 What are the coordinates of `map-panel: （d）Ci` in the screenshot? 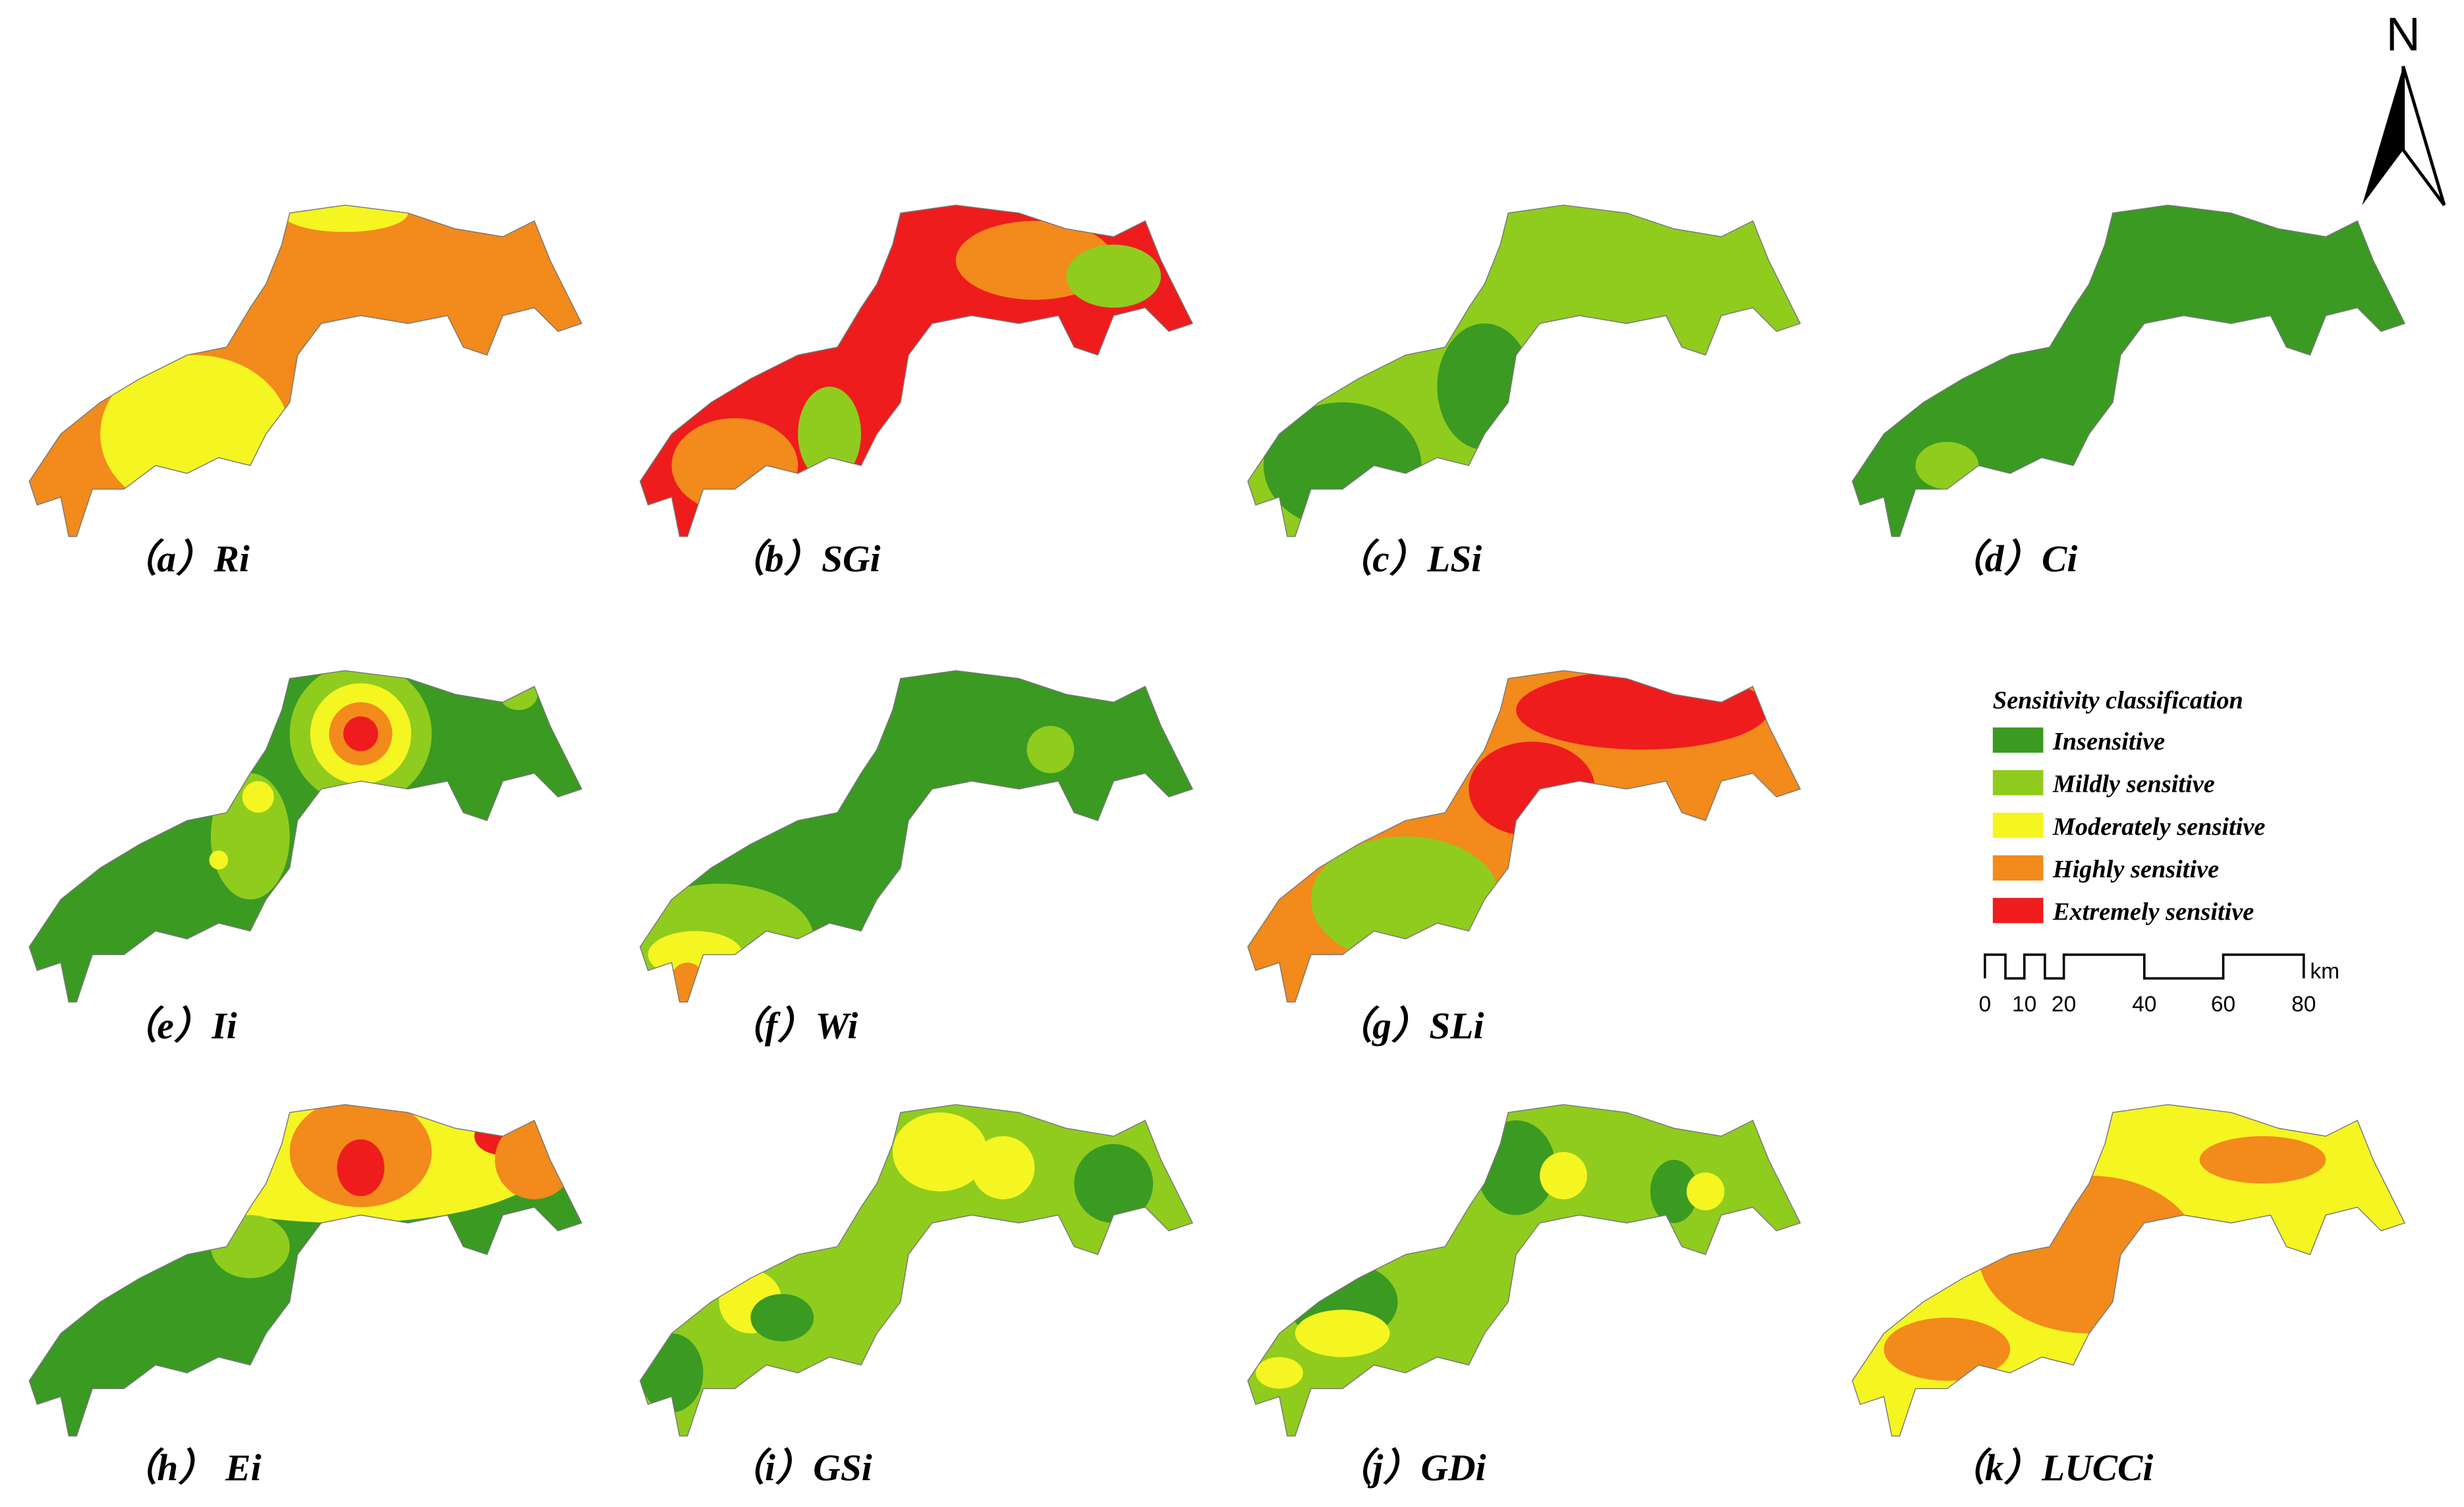 It's located at (2128, 392).